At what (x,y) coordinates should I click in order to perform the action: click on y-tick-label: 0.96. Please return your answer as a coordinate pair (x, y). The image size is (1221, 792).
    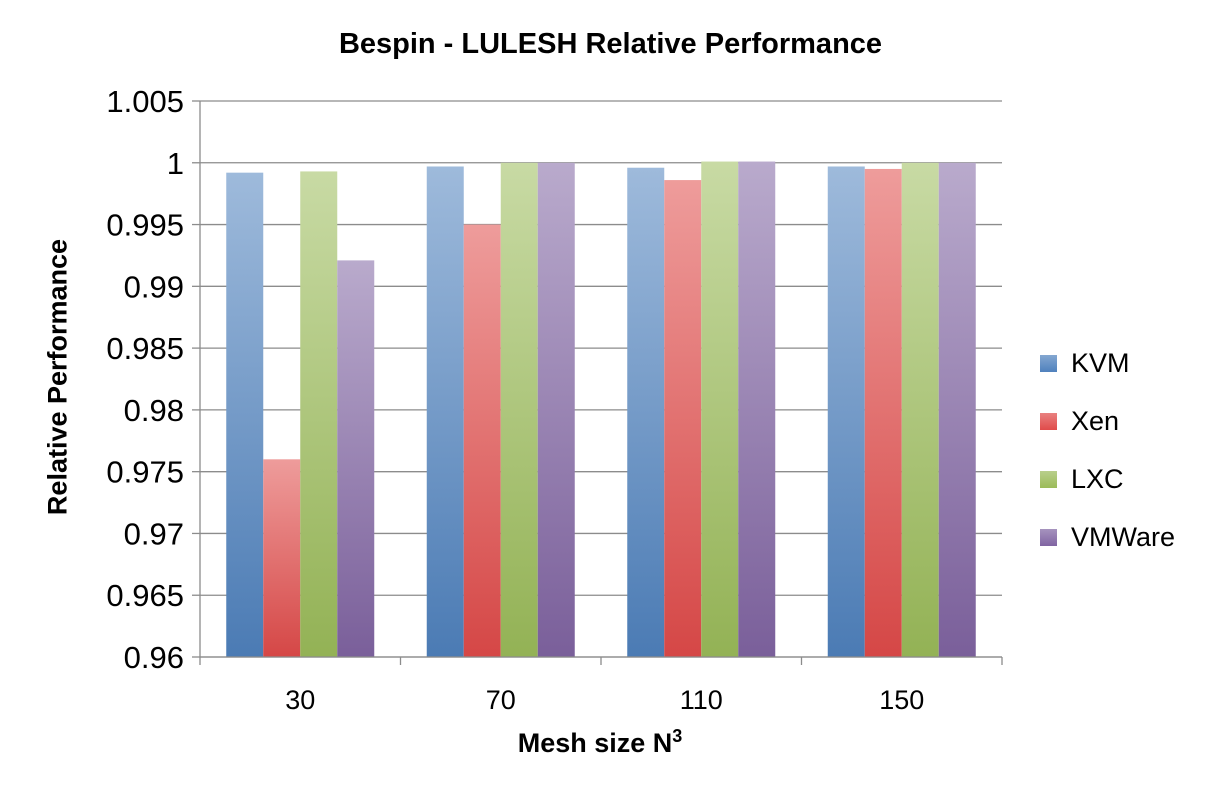
    Looking at the image, I should click on (154, 657).